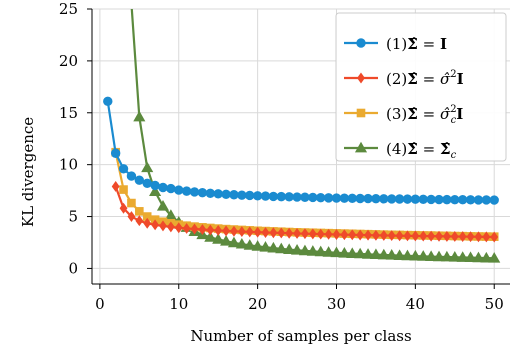  I want to click on legend-item-3: (3)Σ̂ = σ̂2 cI, so click(403, 115).